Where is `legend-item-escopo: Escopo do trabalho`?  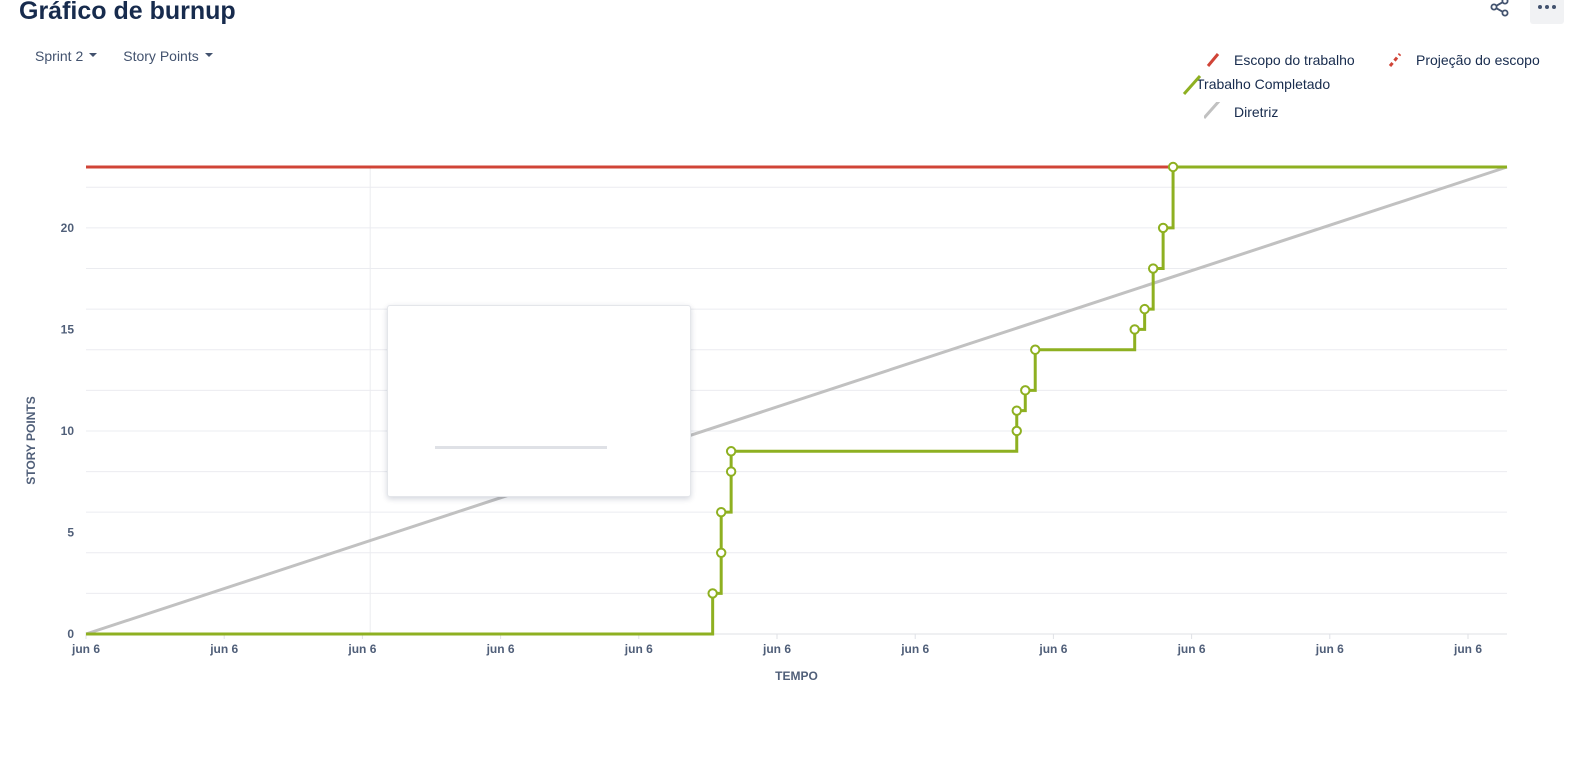 legend-item-escopo: Escopo do trabalho is located at coordinates (1279, 60).